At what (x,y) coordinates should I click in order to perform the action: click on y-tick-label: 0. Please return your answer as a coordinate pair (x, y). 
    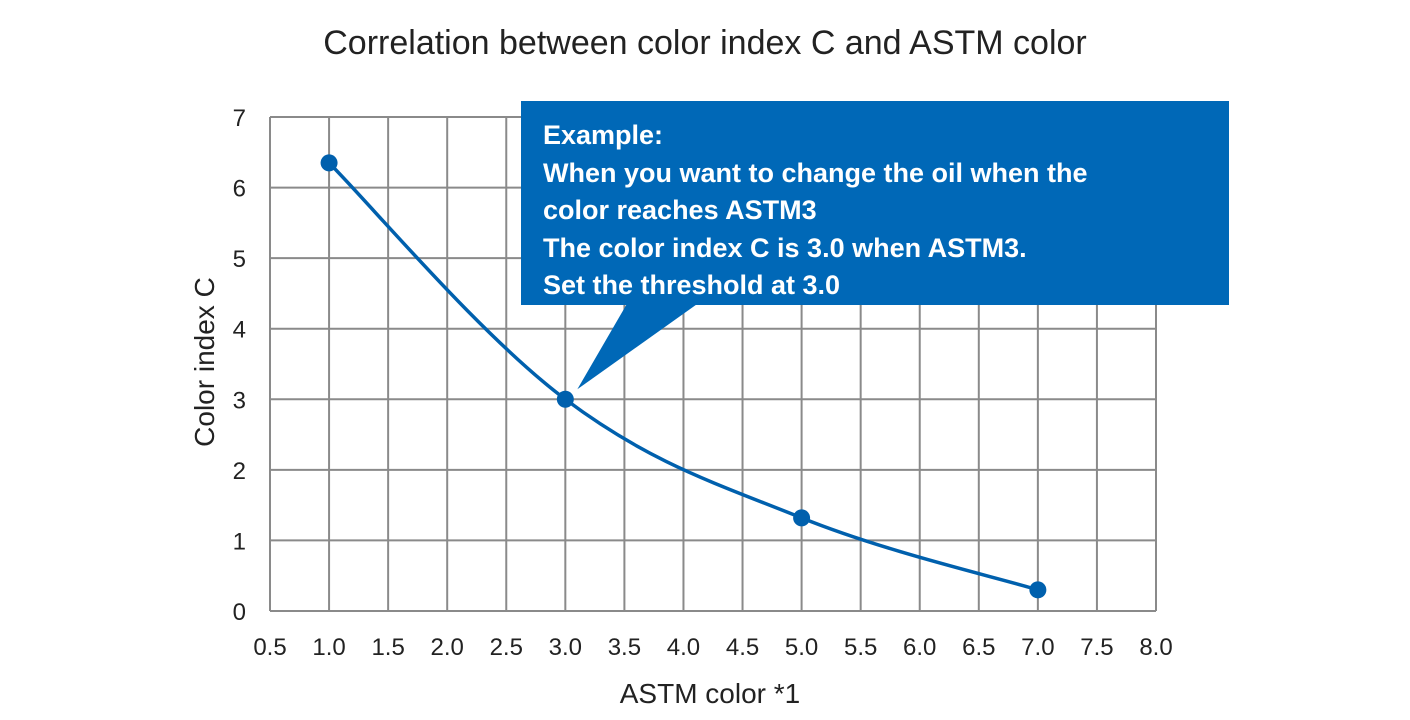
    Looking at the image, I should click on (239, 612).